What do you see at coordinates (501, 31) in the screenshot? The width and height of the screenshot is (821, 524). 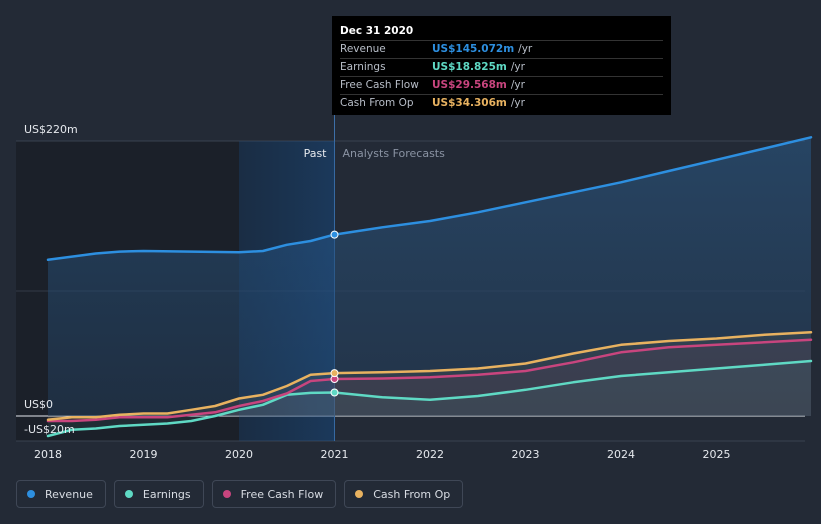 I see `tooltip-date: Dec 31 2020` at bounding box center [501, 31].